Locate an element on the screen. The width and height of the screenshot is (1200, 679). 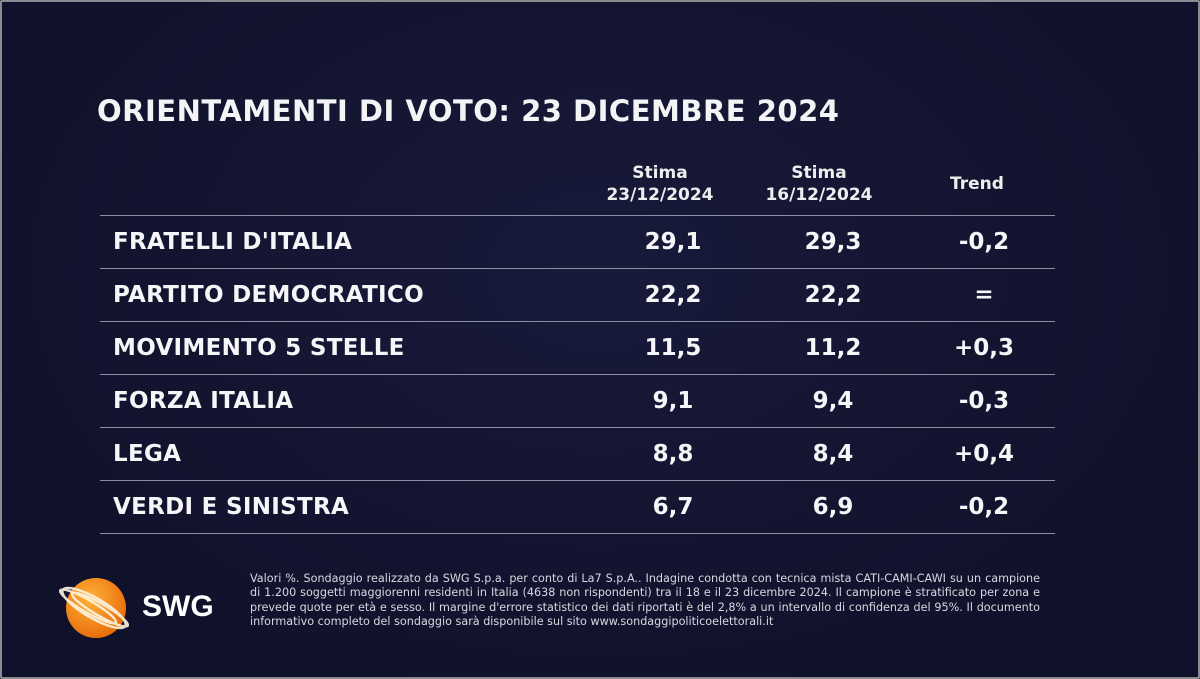
header-date: 16/12/2024 is located at coordinates (819, 195).